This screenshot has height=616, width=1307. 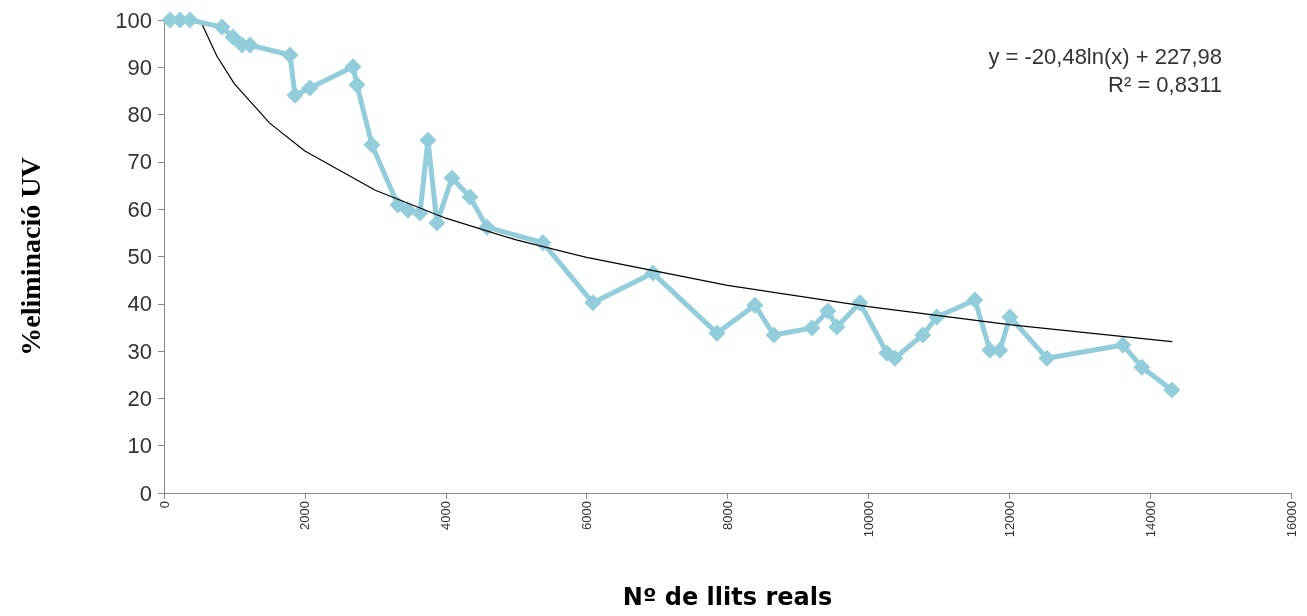 I want to click on annotation: y = -20,48ln(x) + 227,98, so click(x=1105, y=56).